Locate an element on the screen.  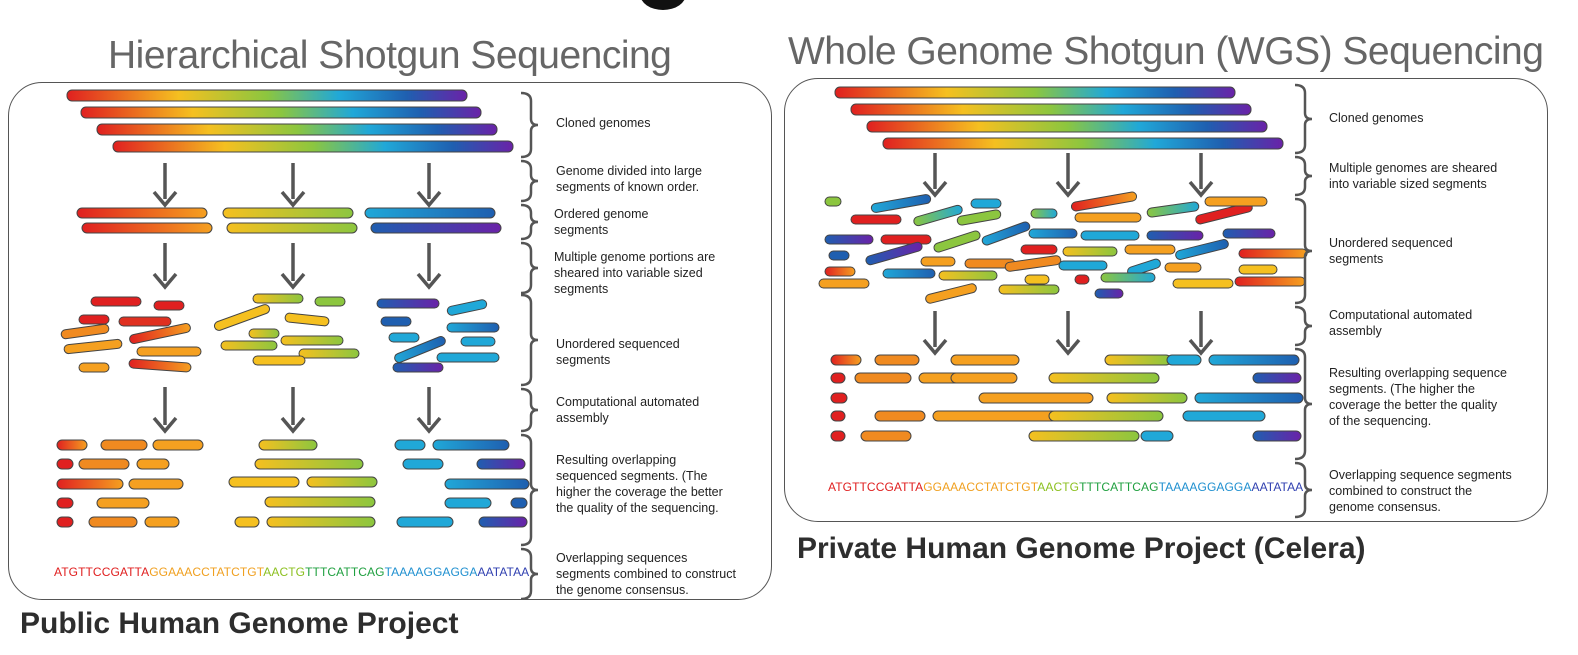
consensus-run: ATGTTCCGATTA is located at coordinates (102, 572).